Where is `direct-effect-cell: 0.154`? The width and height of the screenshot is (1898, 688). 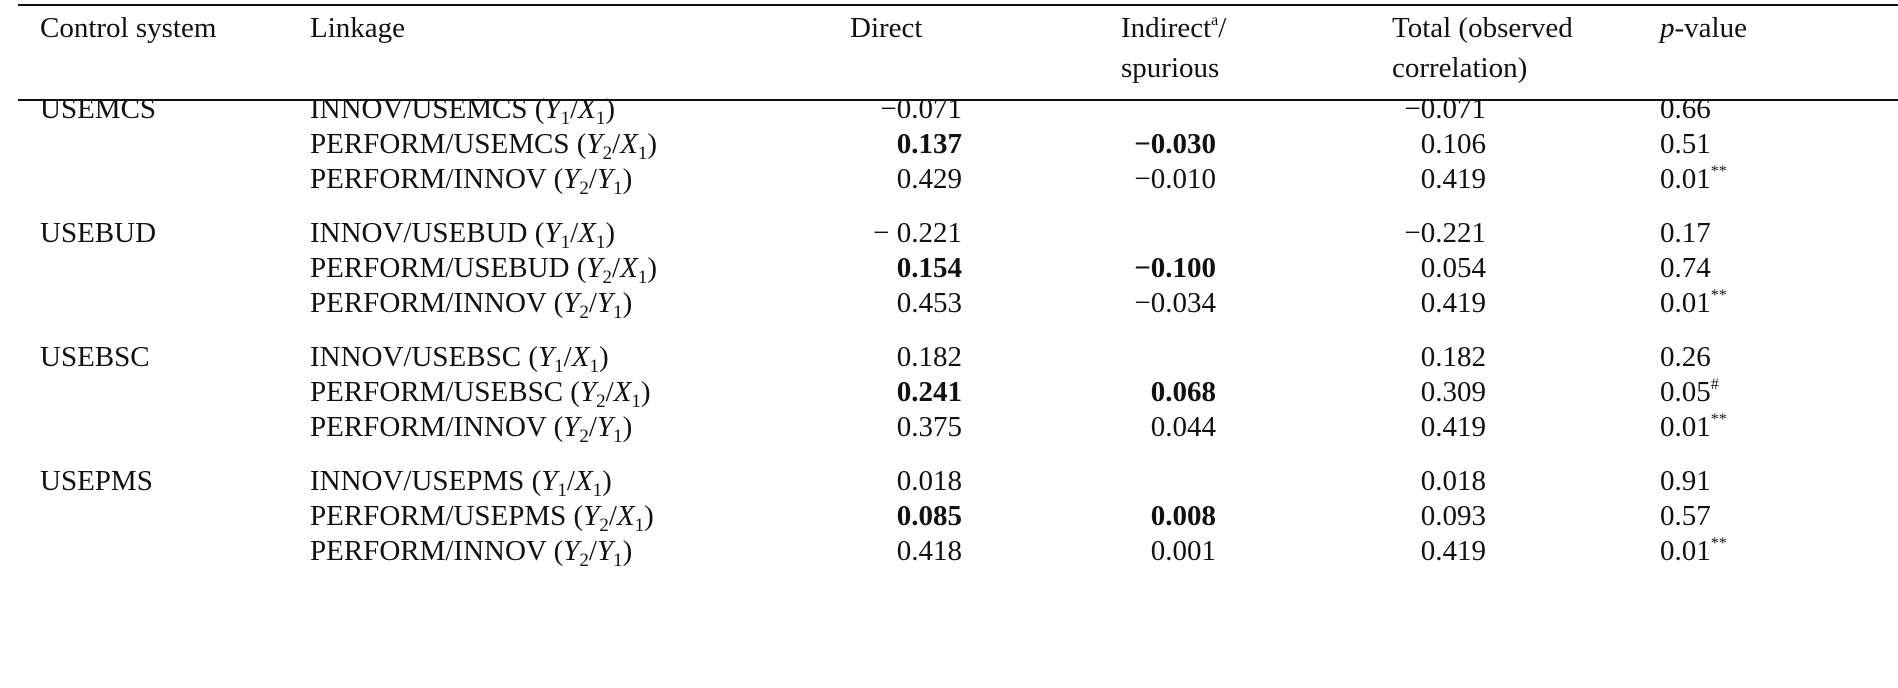 direct-effect-cell: 0.154 is located at coordinates (929, 268).